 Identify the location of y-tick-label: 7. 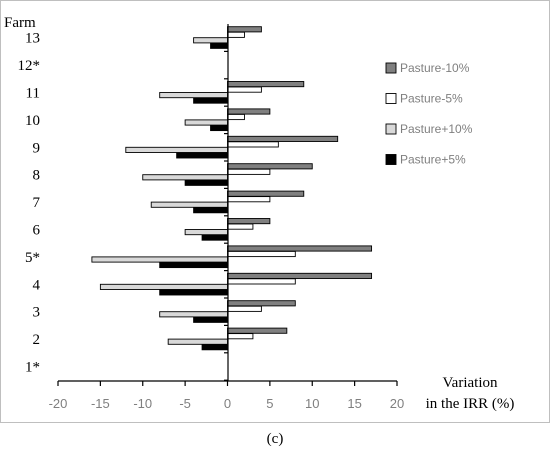
(37, 203).